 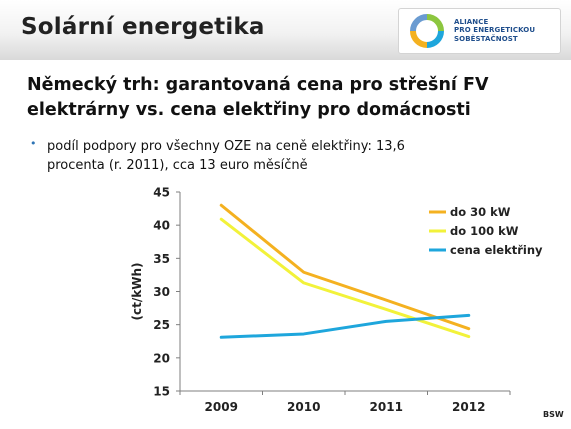 I want to click on logo-line: PRO ENERGETICKOU, so click(x=495, y=30).